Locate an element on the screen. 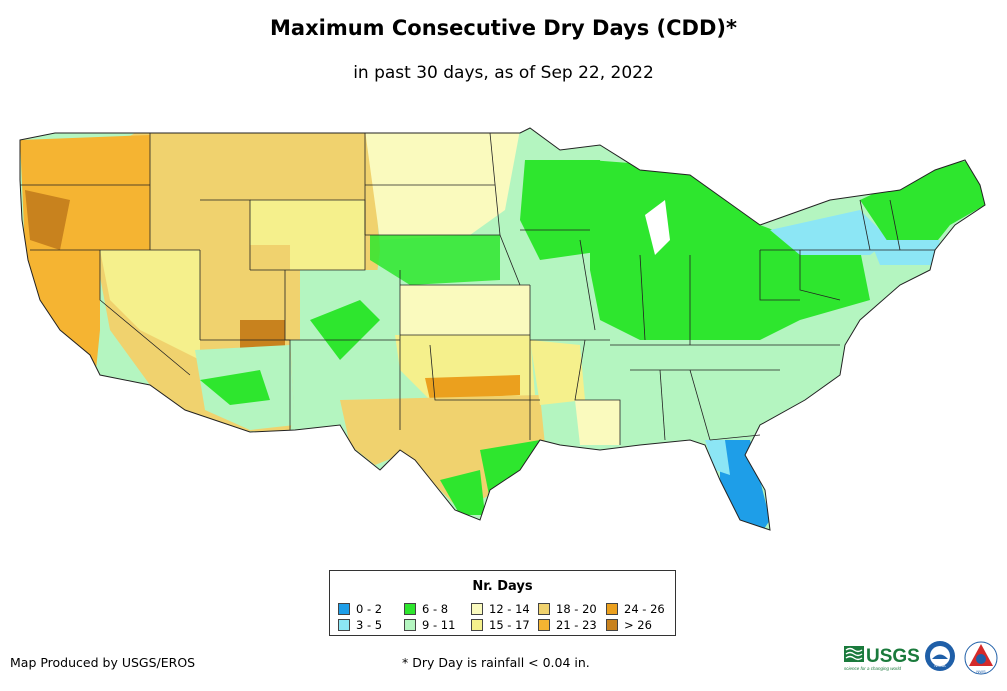  region-utah is located at coordinates (245, 292).